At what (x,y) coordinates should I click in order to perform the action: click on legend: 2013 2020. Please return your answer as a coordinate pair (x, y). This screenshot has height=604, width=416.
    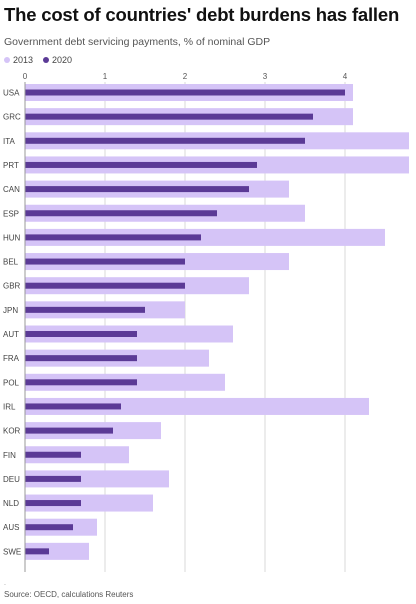
    Looking at the image, I should click on (38, 60).